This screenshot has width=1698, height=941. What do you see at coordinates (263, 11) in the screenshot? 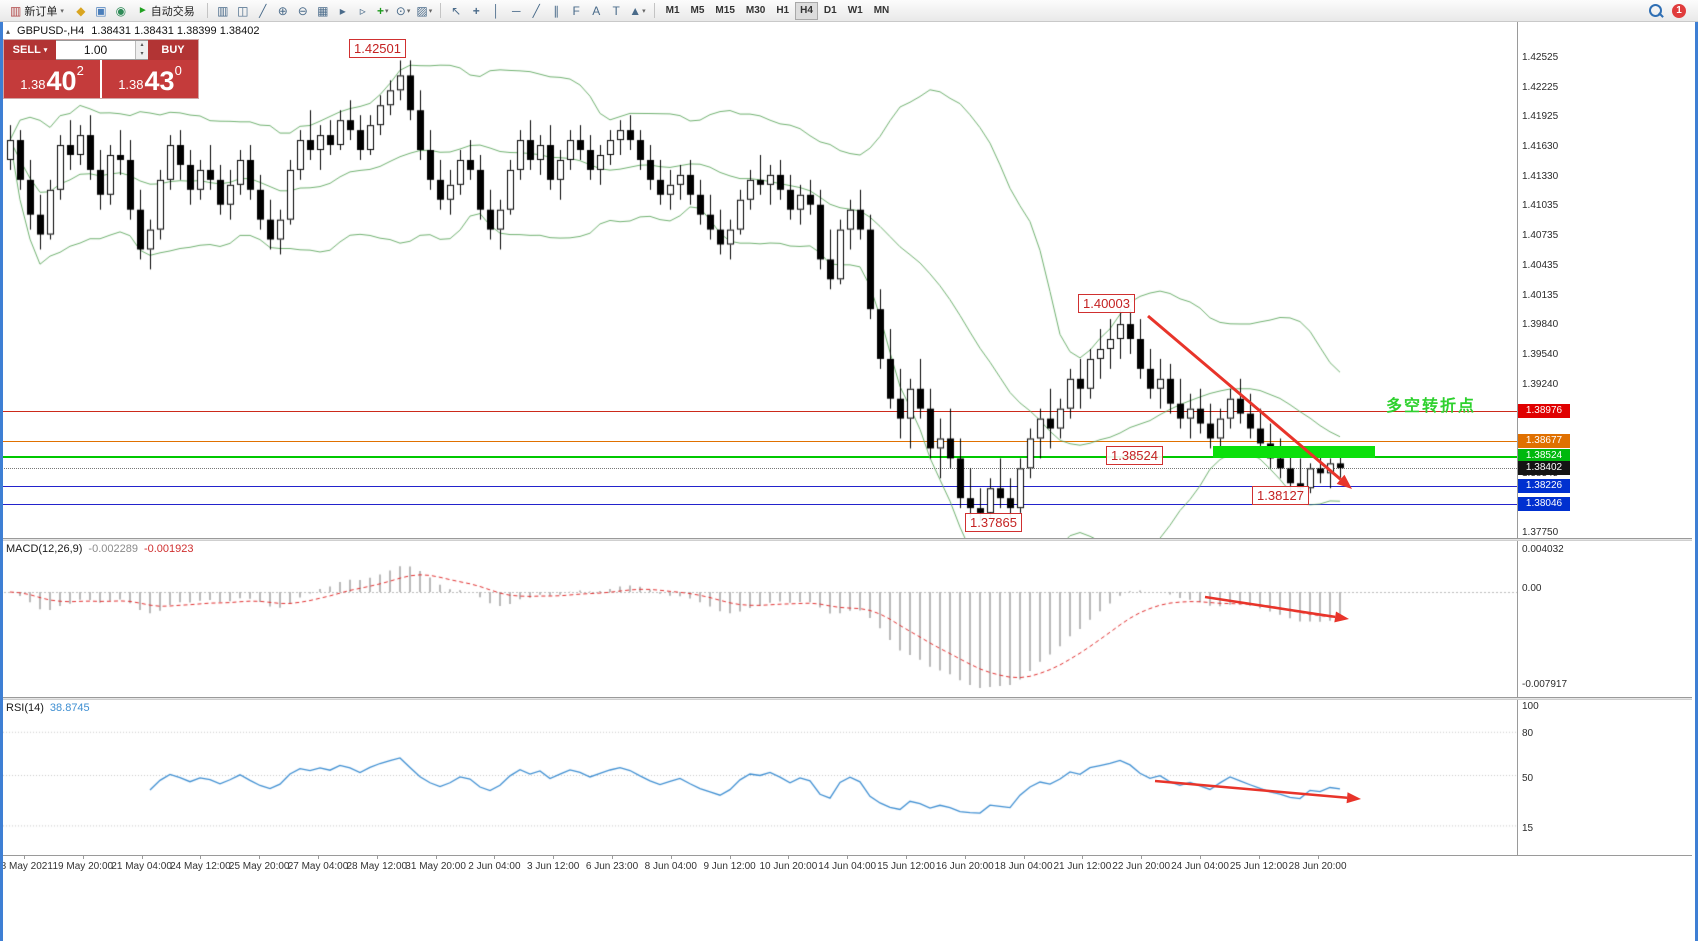
I see `line-chart-icon: ╱` at bounding box center [263, 11].